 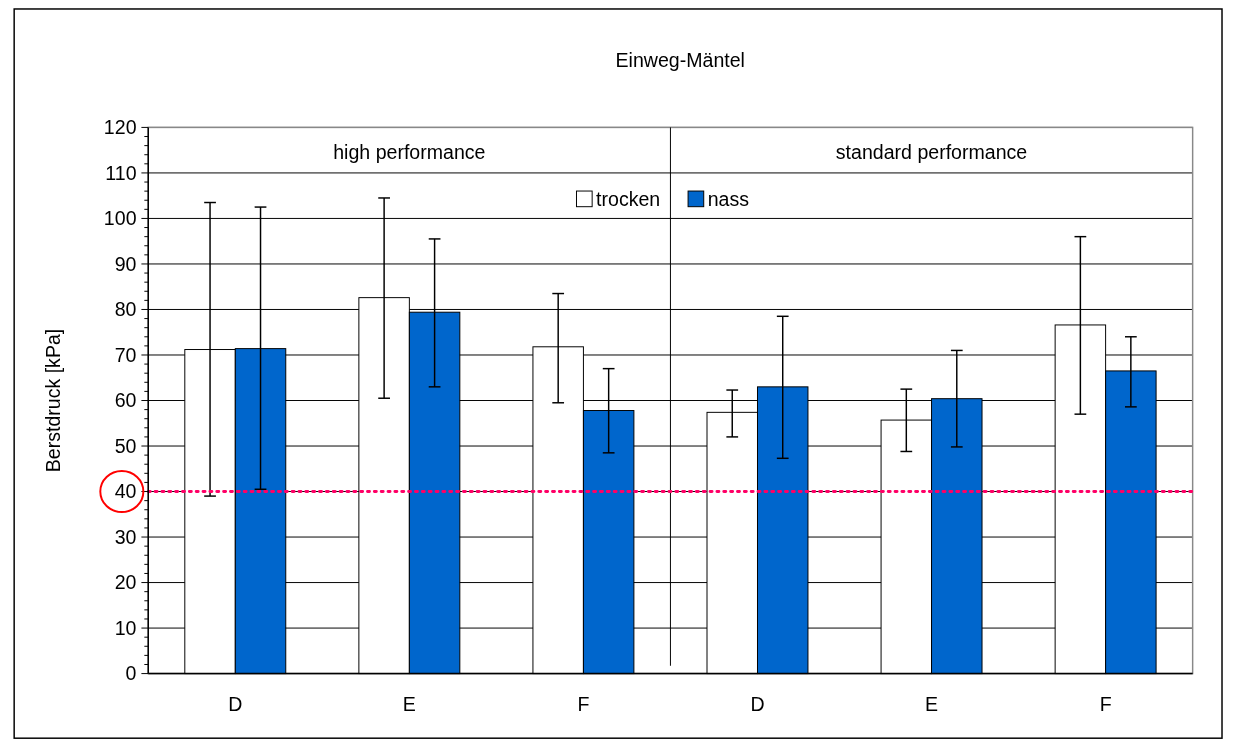 What do you see at coordinates (125, 309) in the screenshot?
I see `y-tick-label: 80` at bounding box center [125, 309].